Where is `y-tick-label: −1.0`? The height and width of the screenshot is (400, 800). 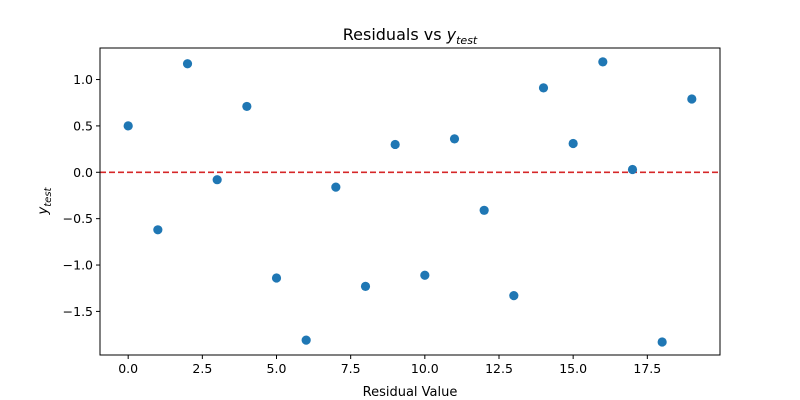
y-tick-label: −1.0 is located at coordinates (78, 265).